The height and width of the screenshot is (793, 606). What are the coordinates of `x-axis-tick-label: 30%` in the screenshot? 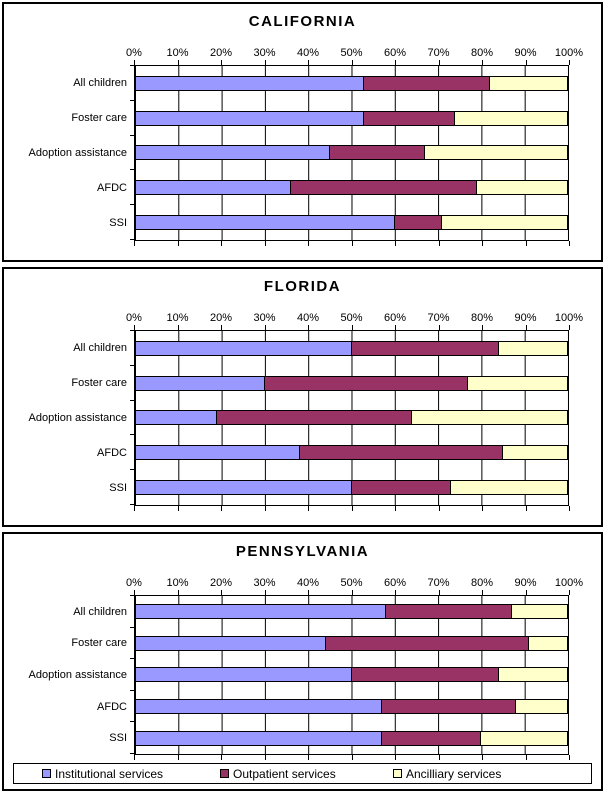 It's located at (264, 318).